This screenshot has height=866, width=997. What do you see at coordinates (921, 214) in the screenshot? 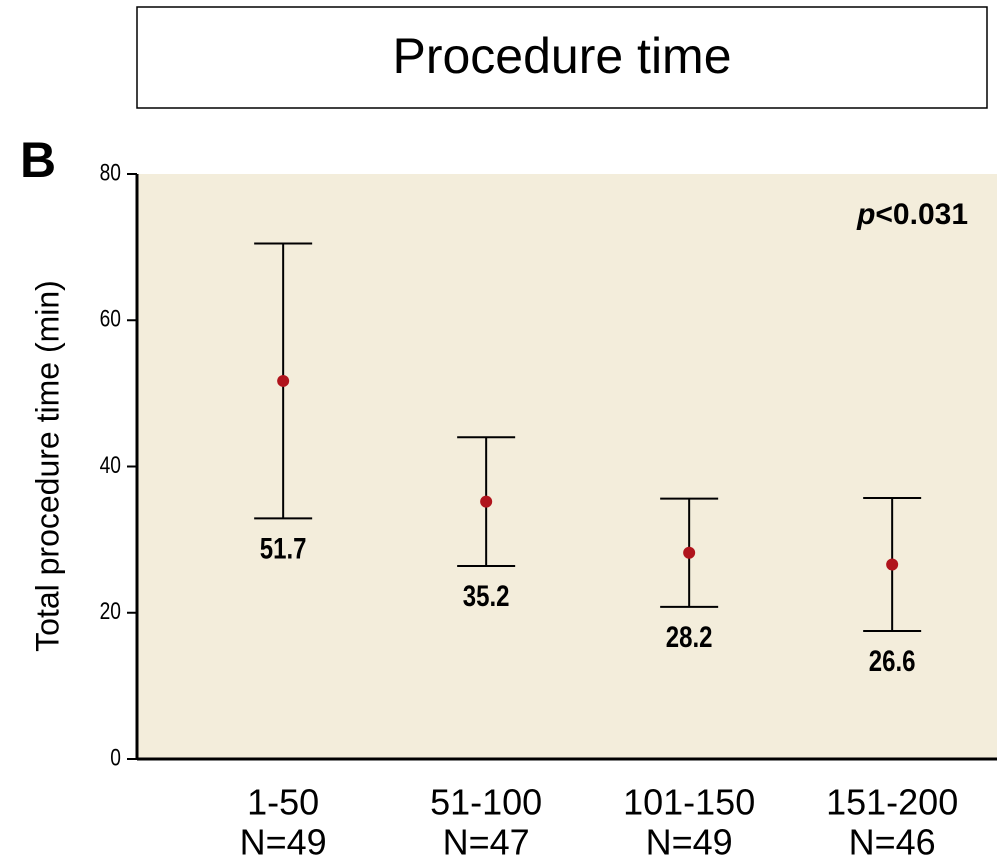
I see `annotation-text: <0.031` at bounding box center [921, 214].